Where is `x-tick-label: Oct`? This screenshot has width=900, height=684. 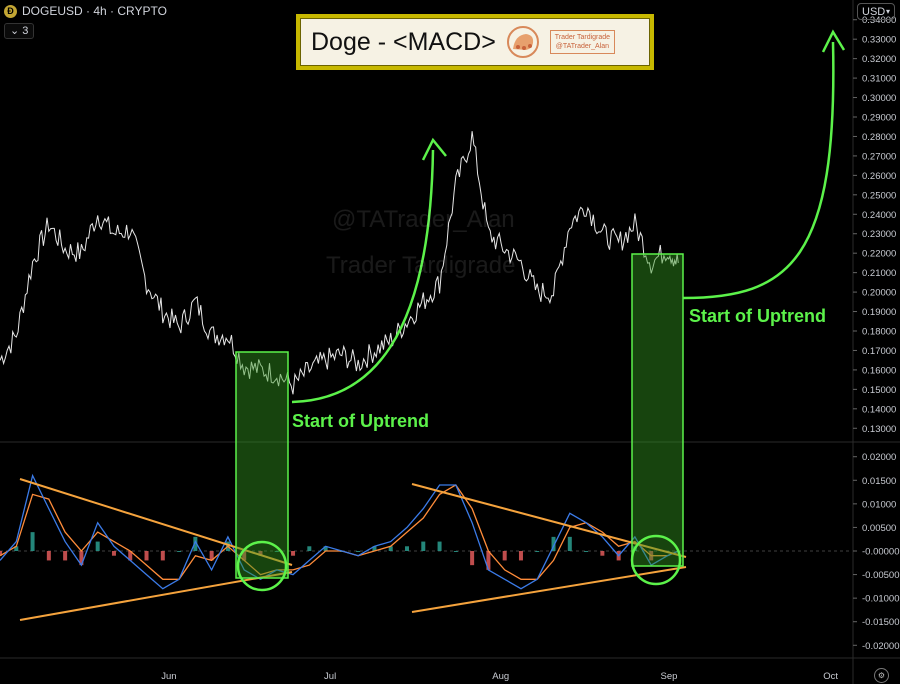 x-tick-label: Oct is located at coordinates (830, 676).